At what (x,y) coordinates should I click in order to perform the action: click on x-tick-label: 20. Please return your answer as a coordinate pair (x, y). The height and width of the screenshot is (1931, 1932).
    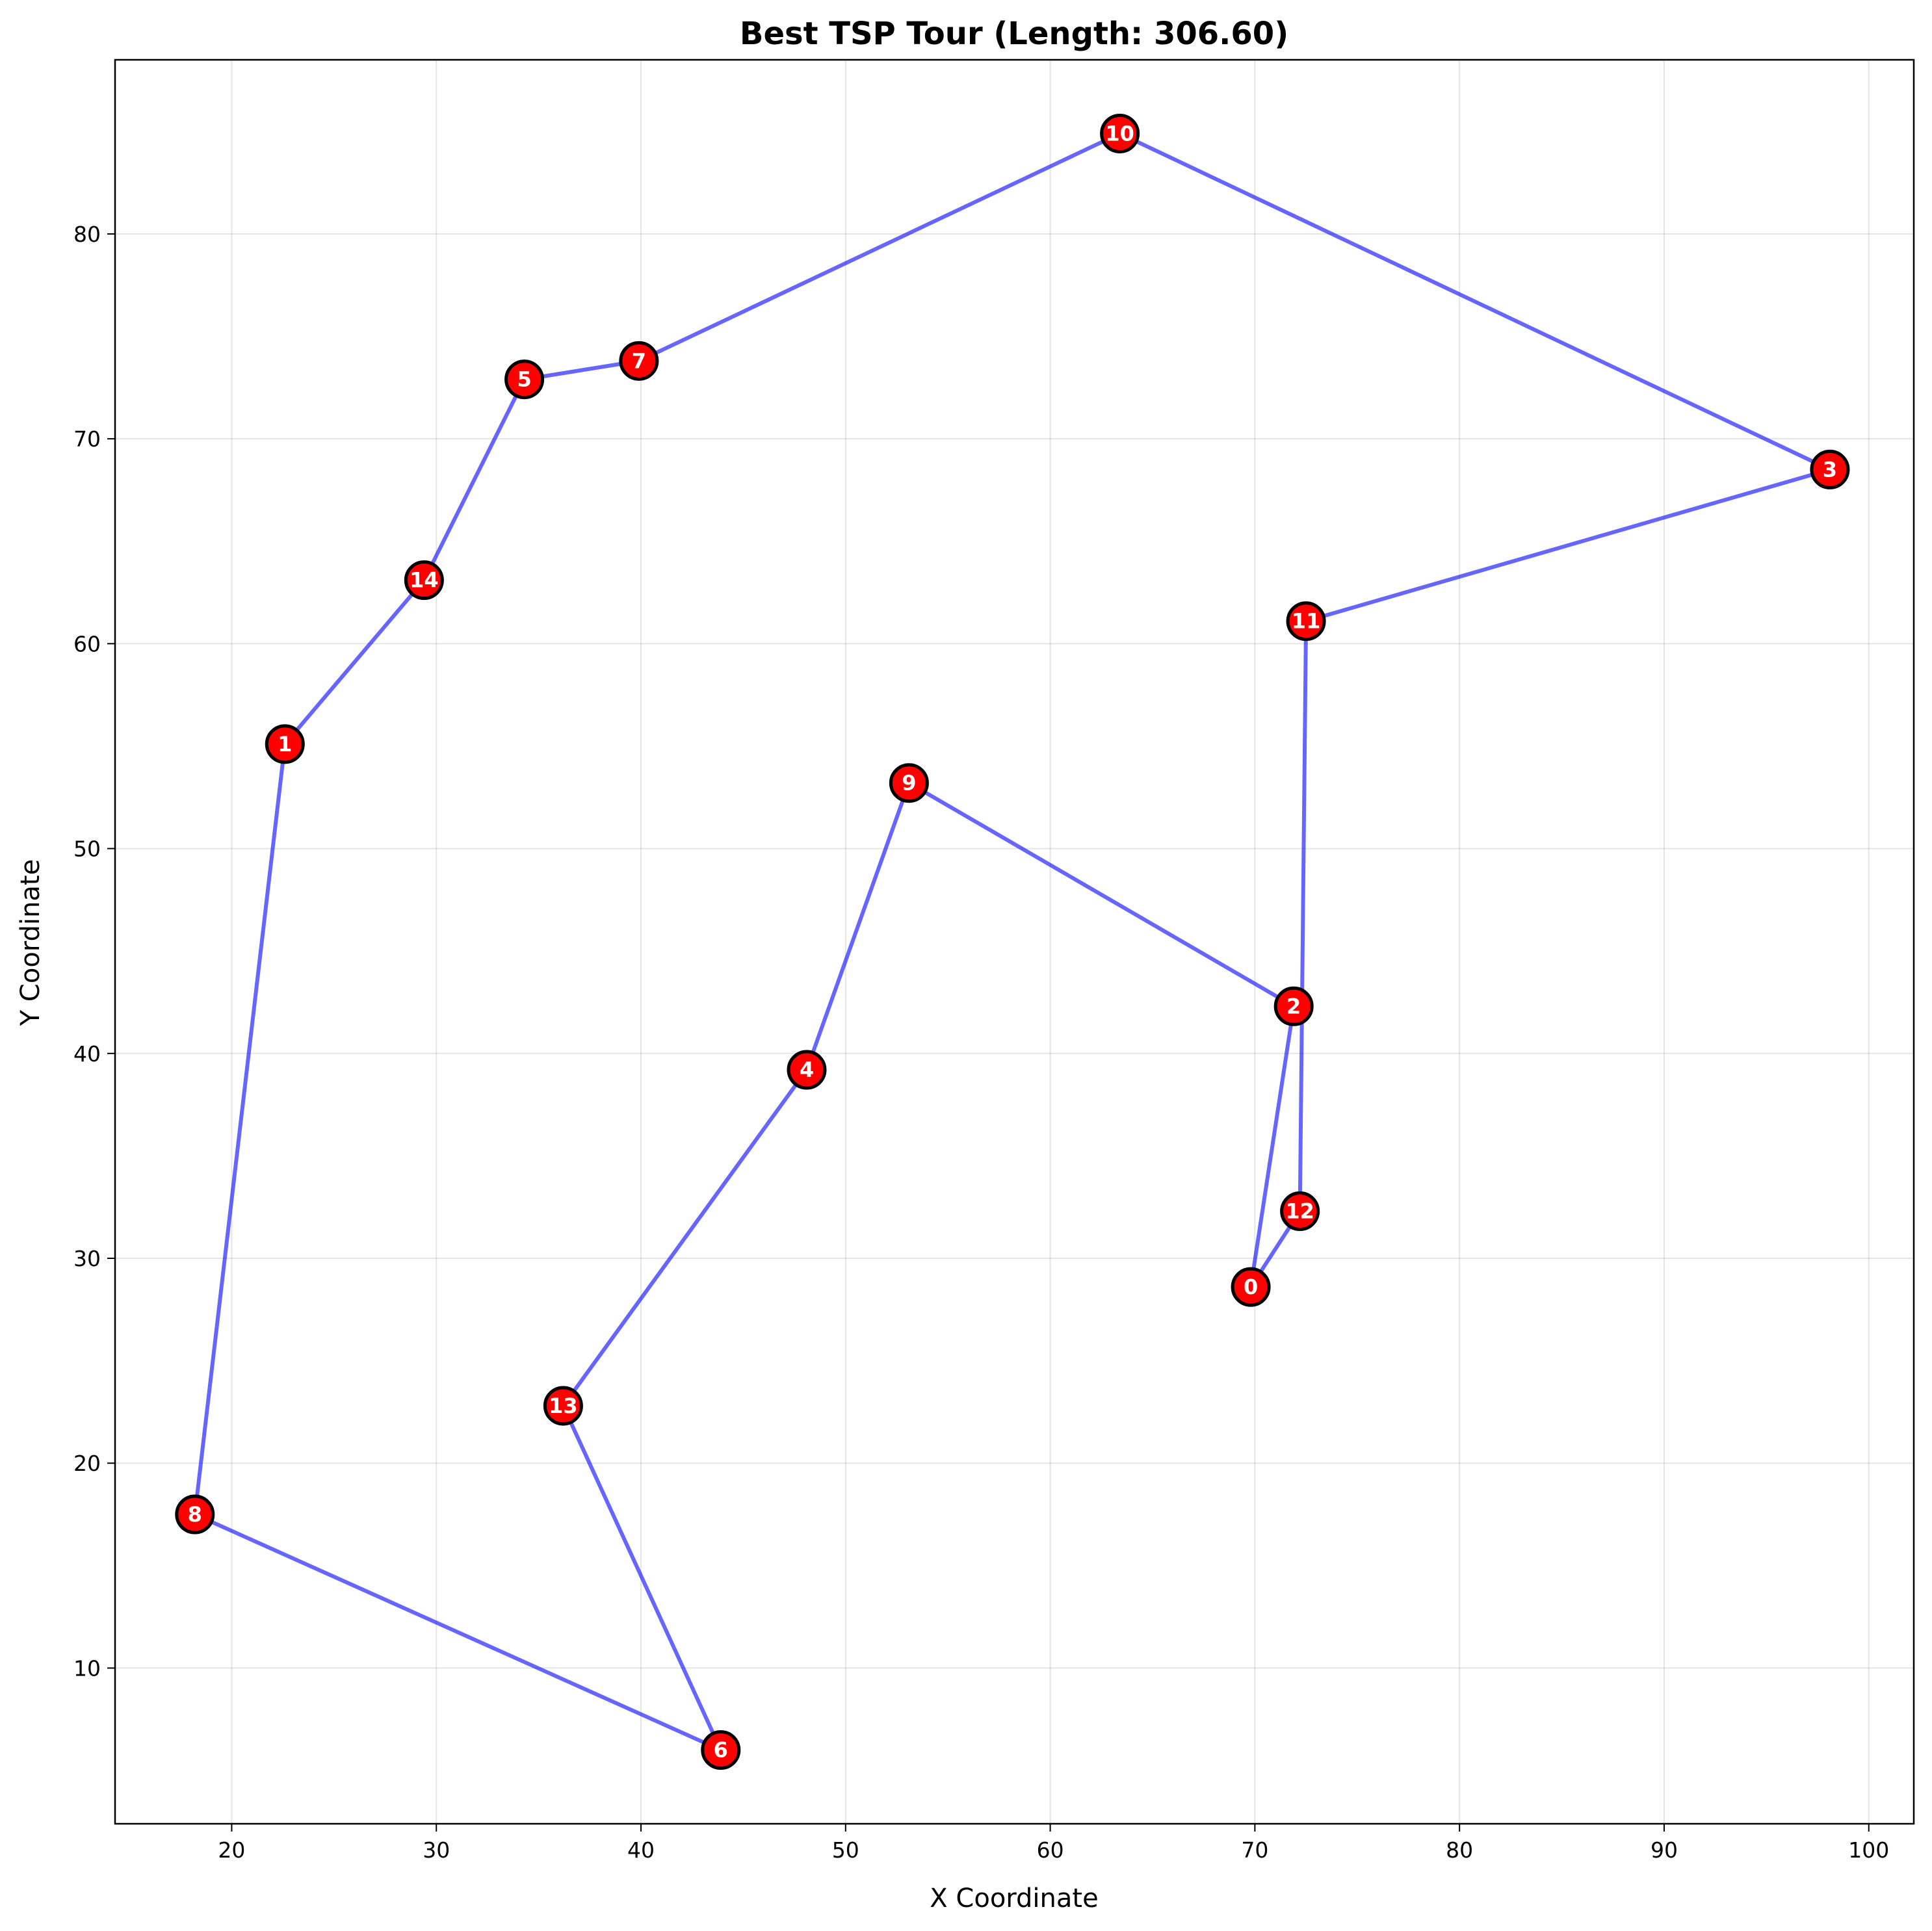
    Looking at the image, I should click on (231, 1850).